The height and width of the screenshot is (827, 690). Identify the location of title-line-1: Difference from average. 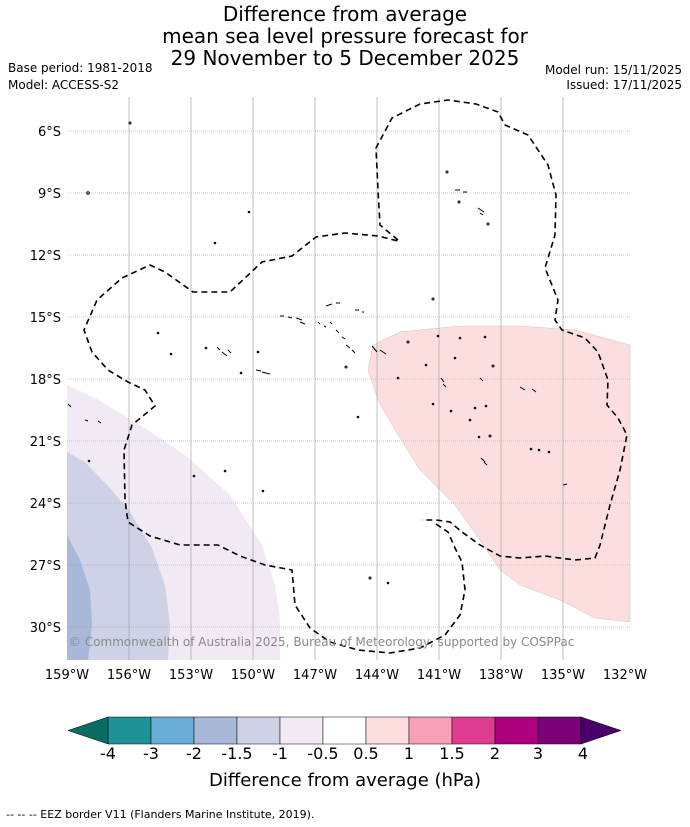
(345, 14).